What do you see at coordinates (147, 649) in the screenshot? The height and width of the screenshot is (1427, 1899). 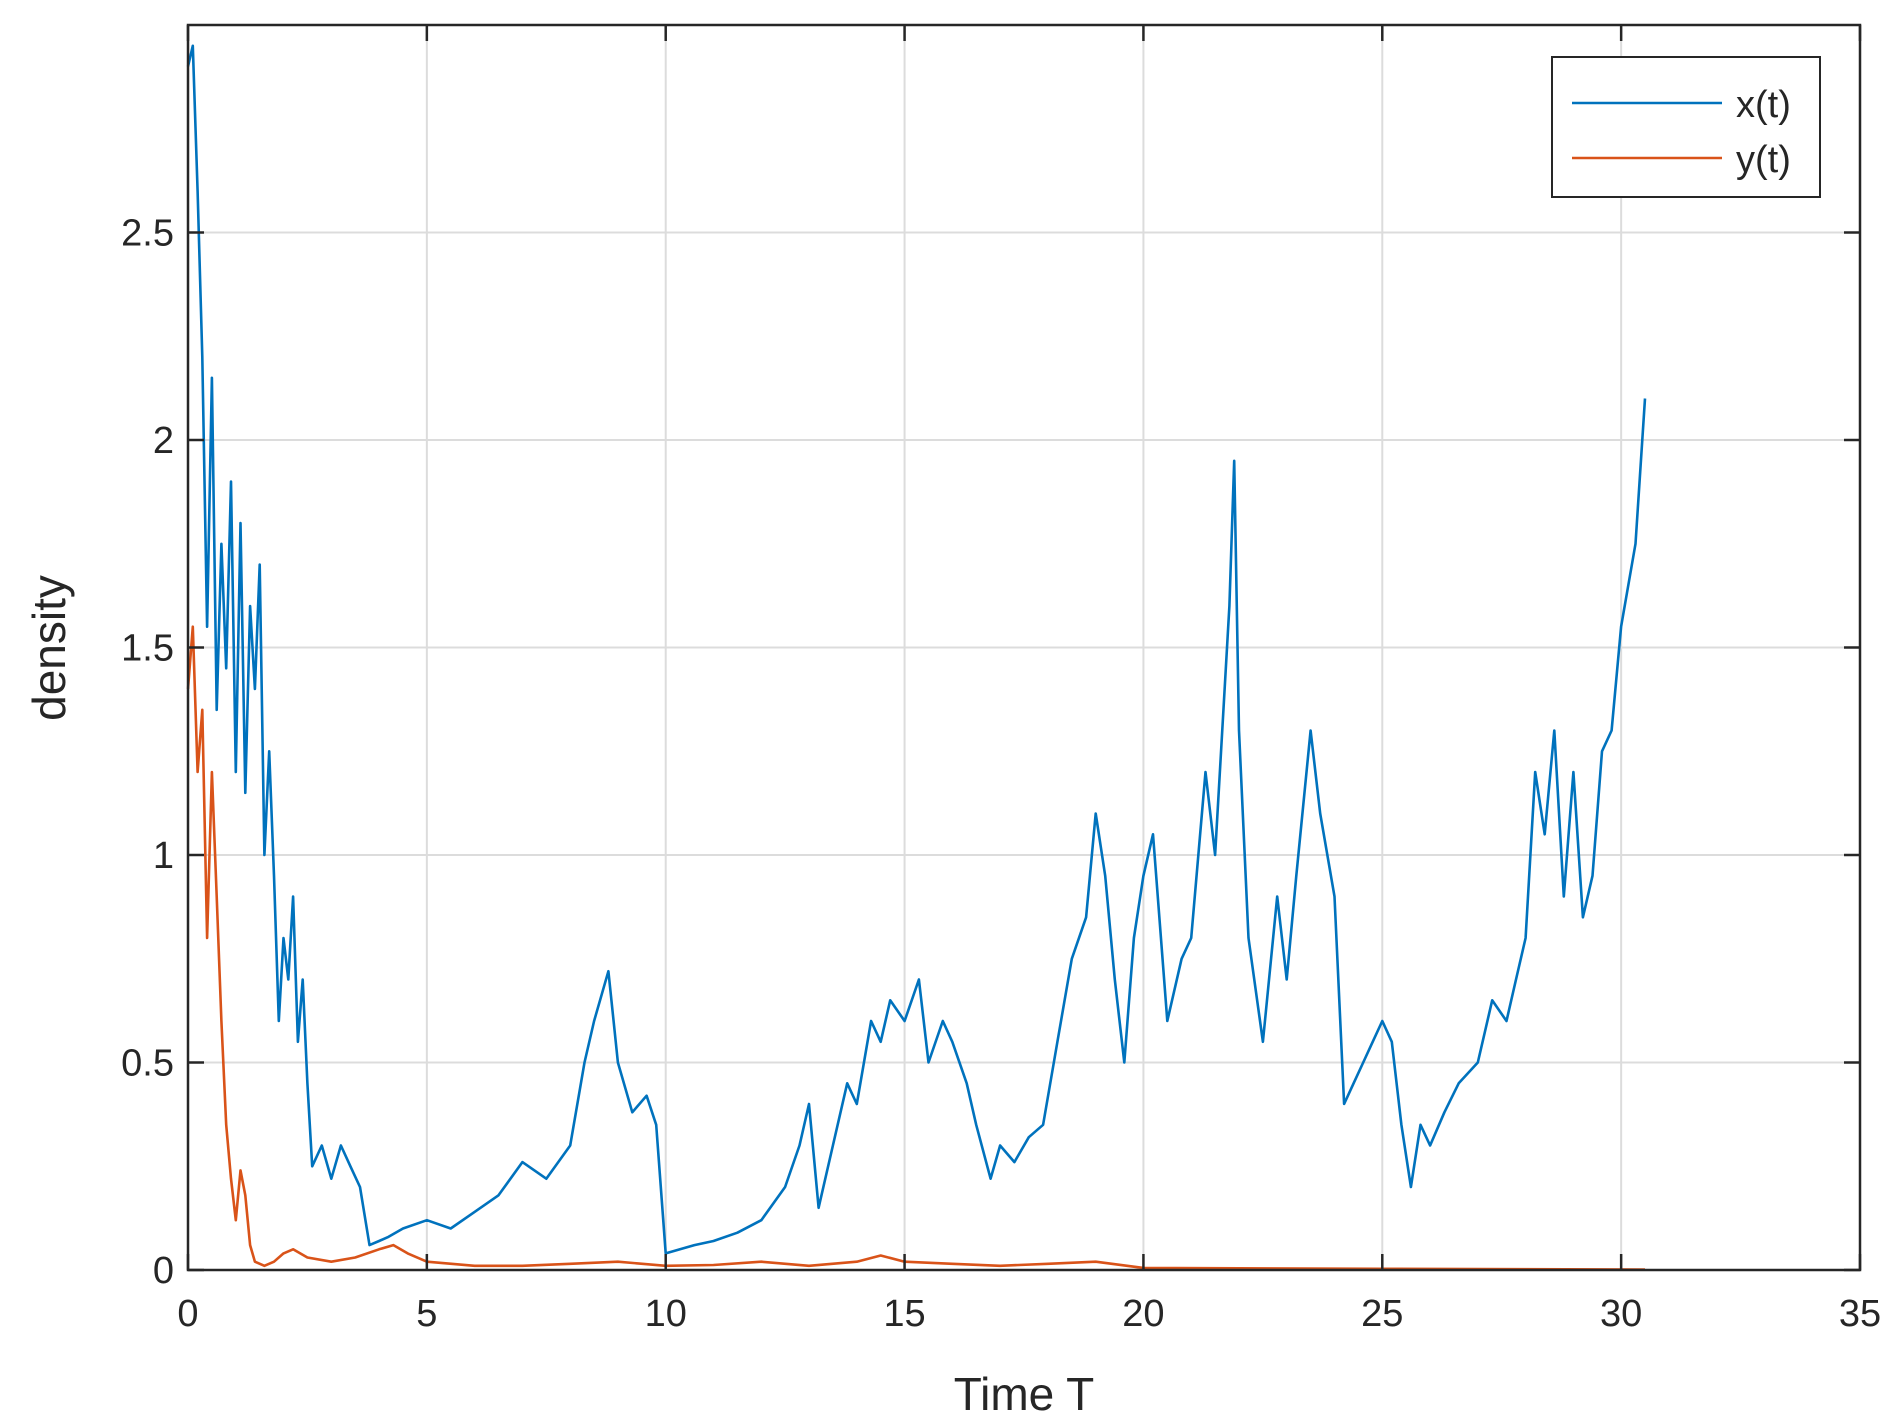 I see `y-tick-label: 1.5` at bounding box center [147, 649].